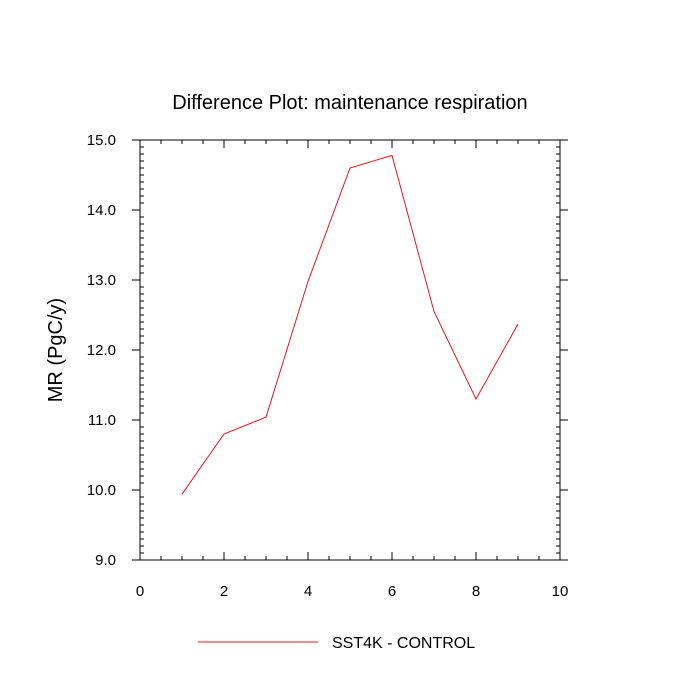 The width and height of the screenshot is (700, 700). I want to click on x-tick-label: 2, so click(224, 591).